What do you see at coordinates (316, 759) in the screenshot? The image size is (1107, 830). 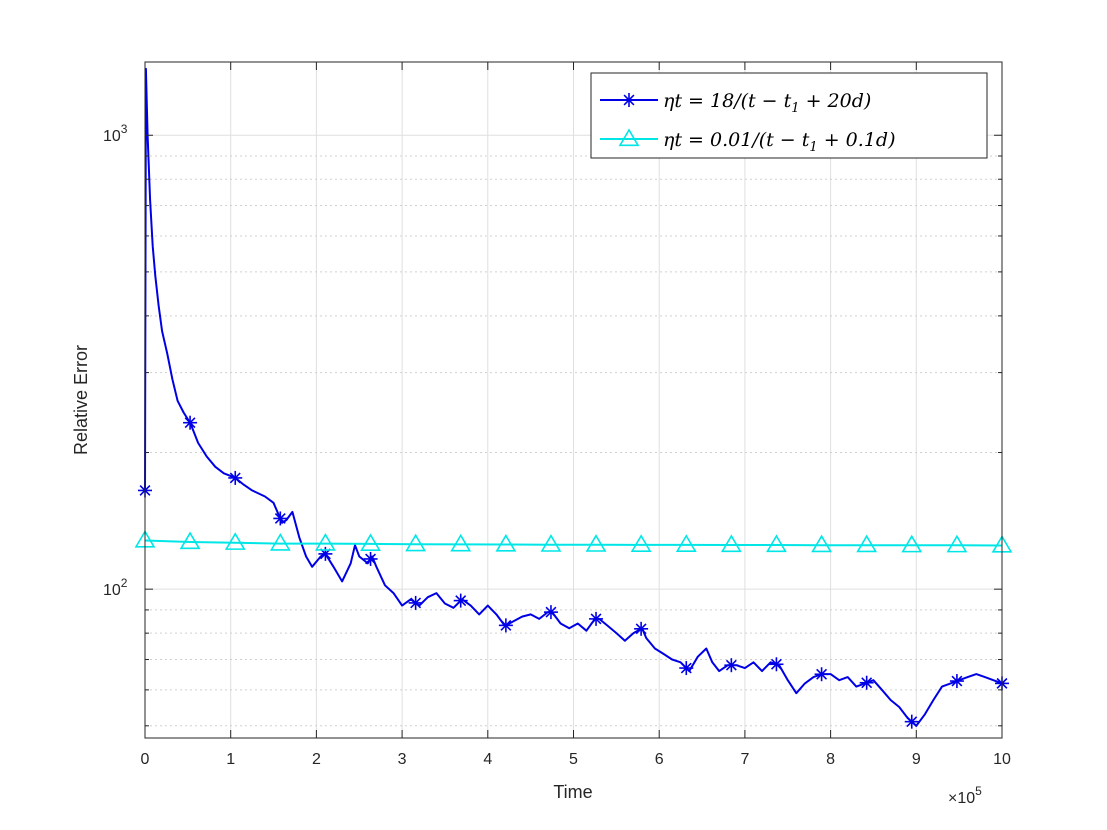 I see `x-tick-label: 2` at bounding box center [316, 759].